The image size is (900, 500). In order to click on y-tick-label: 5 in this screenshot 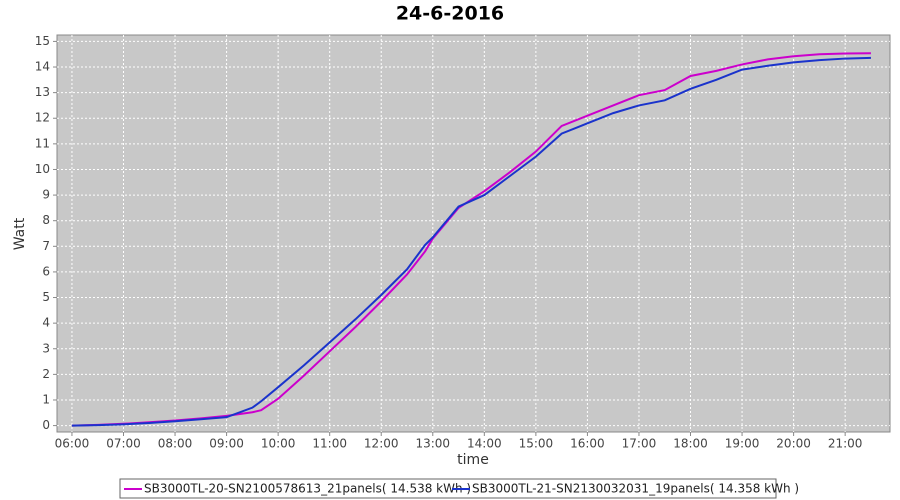, I will do `click(46, 297)`.